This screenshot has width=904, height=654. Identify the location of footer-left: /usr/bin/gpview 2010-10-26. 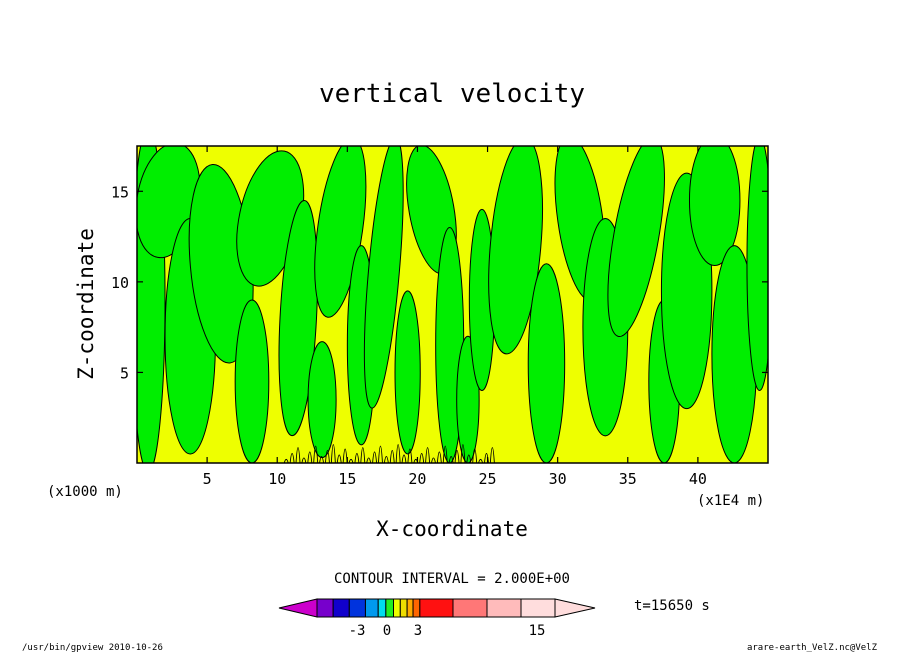
(92, 648).